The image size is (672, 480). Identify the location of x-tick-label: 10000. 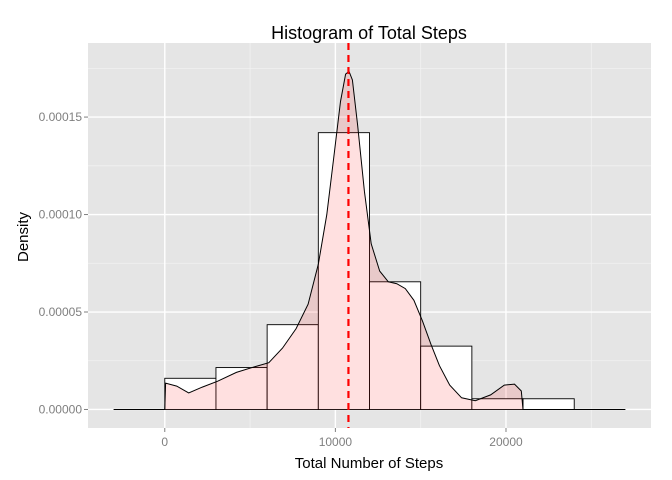
(336, 442).